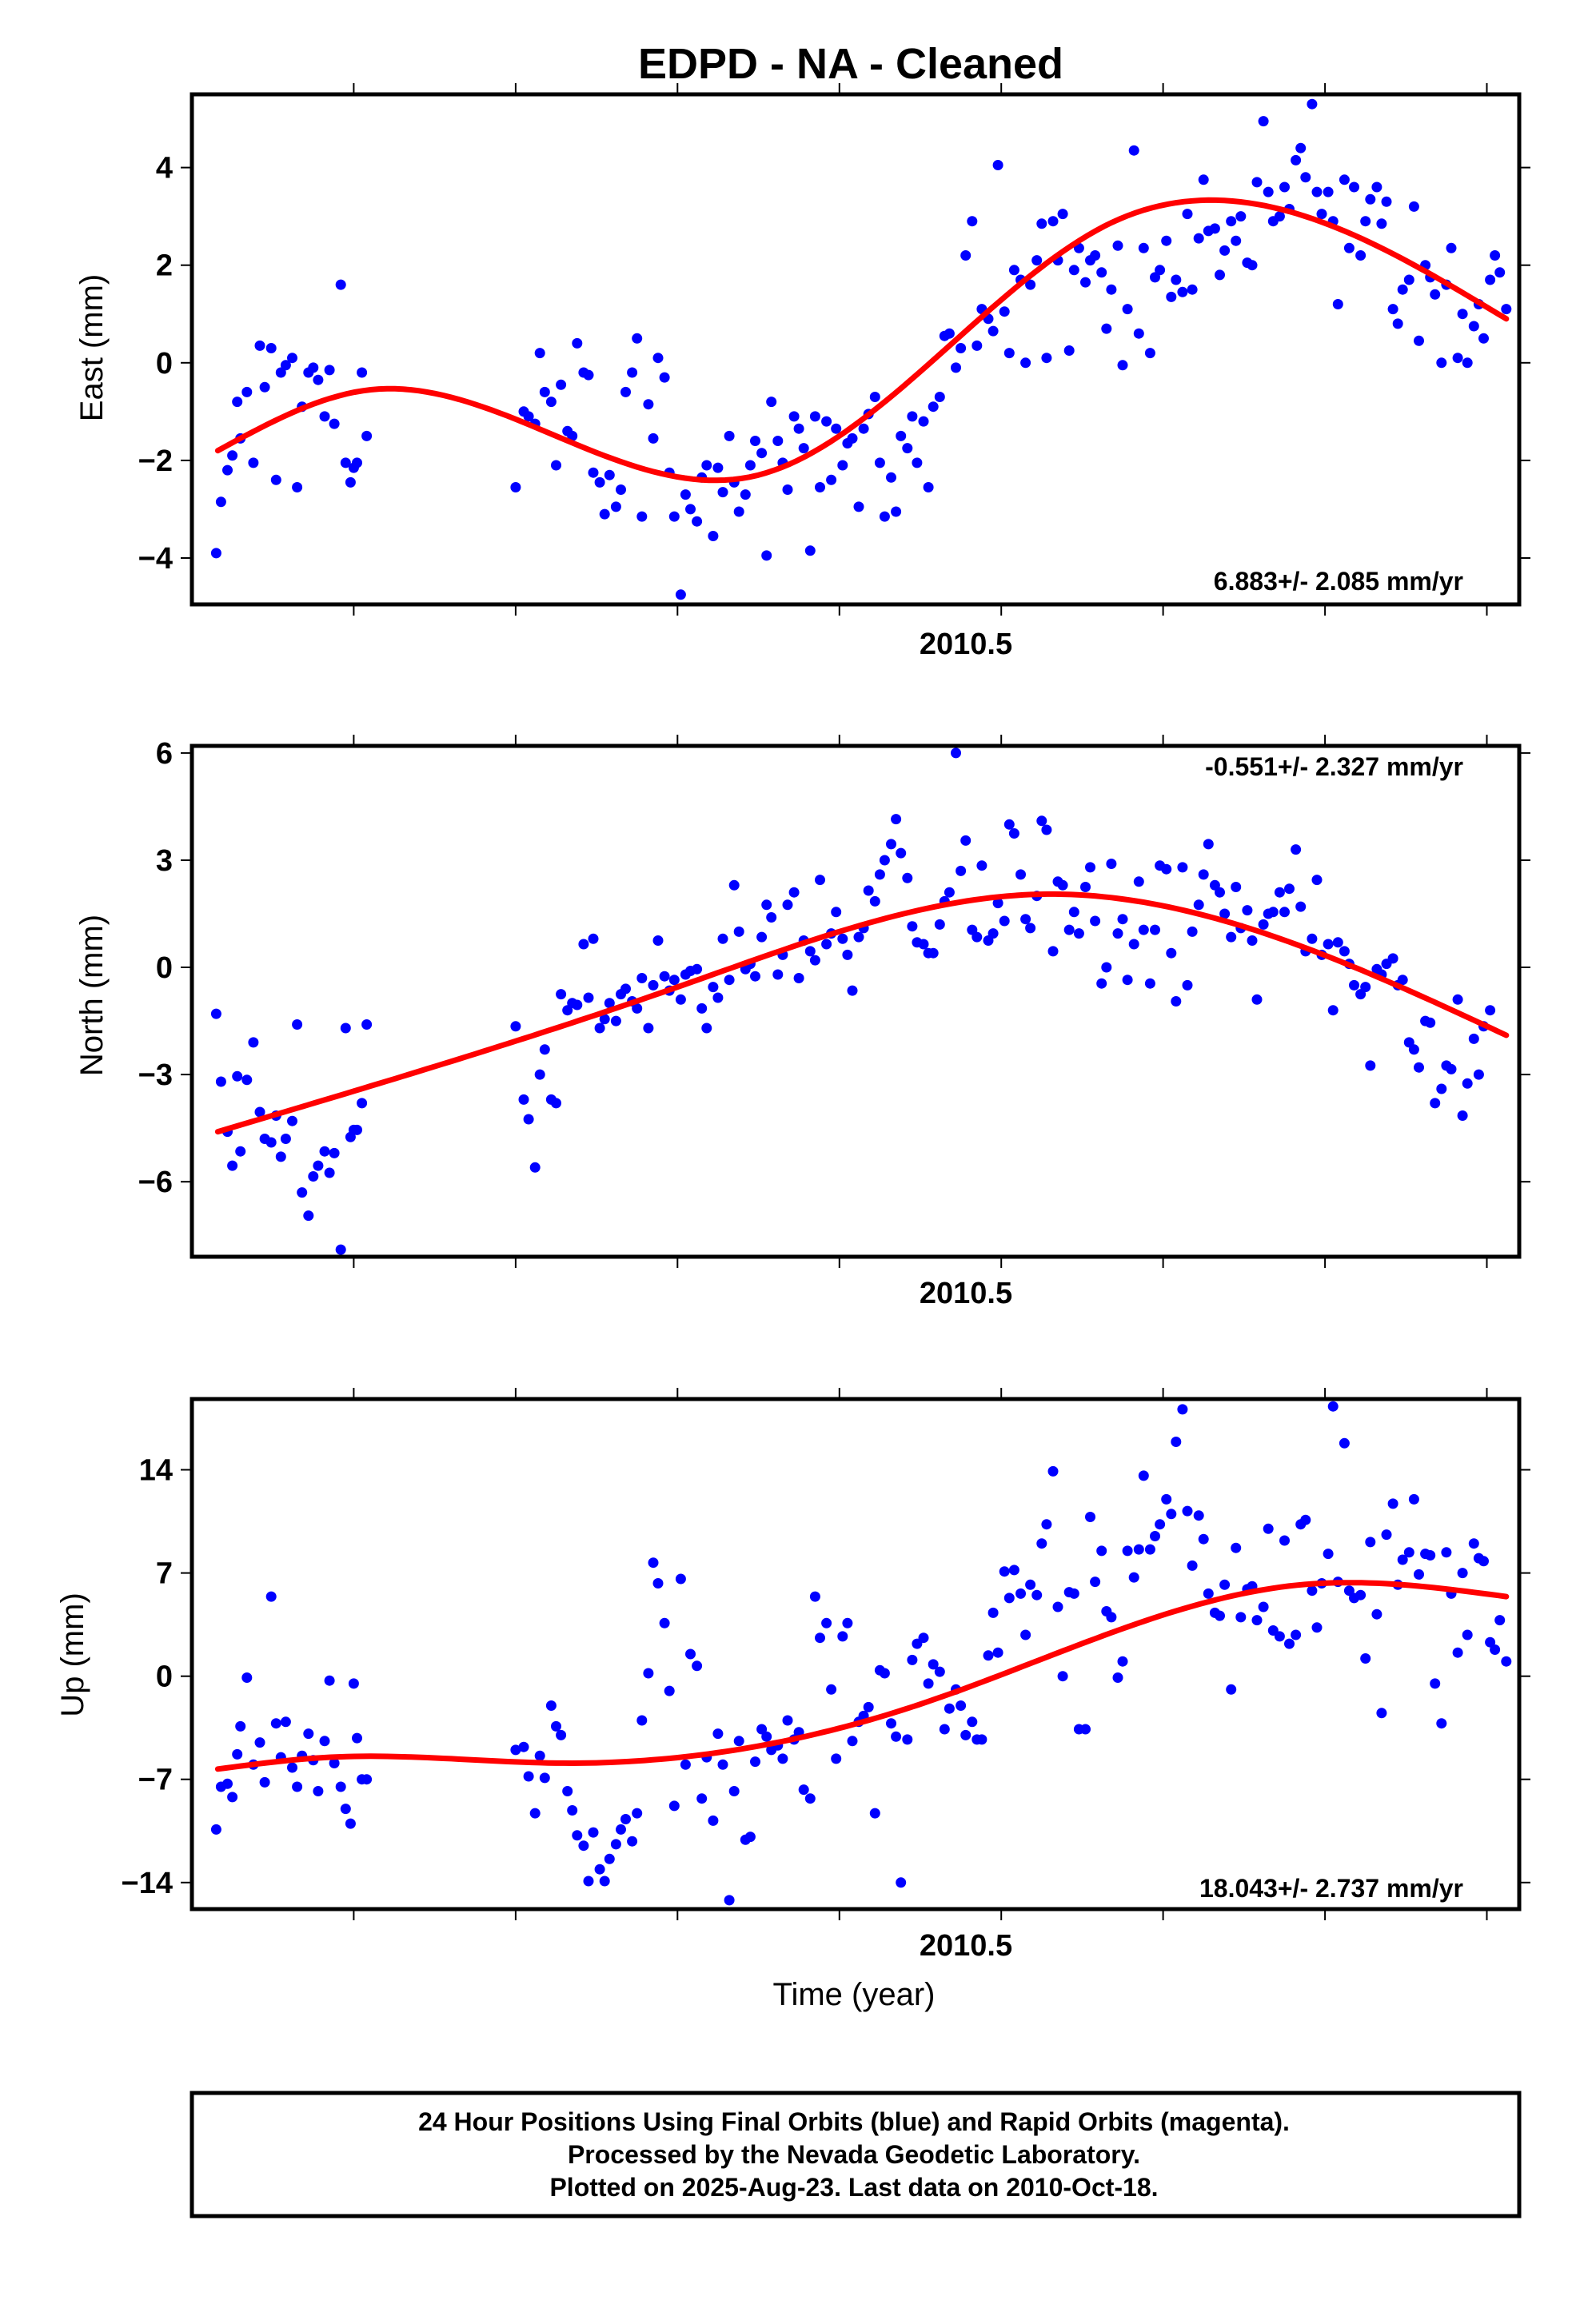 The width and height of the screenshot is (1580, 2324). What do you see at coordinates (164, 1677) in the screenshot?
I see `up-y-tick-label: 0` at bounding box center [164, 1677].